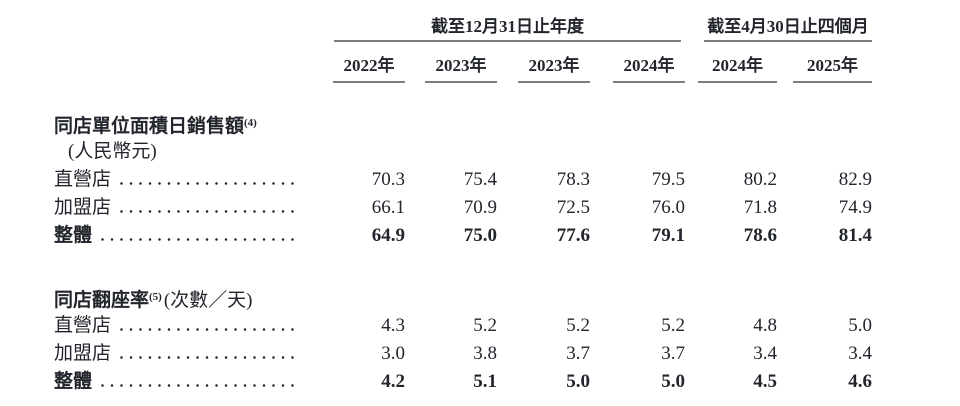 The width and height of the screenshot is (960, 406). Describe the element at coordinates (393, 325) in the screenshot. I see `value-cell: 4.3` at that location.